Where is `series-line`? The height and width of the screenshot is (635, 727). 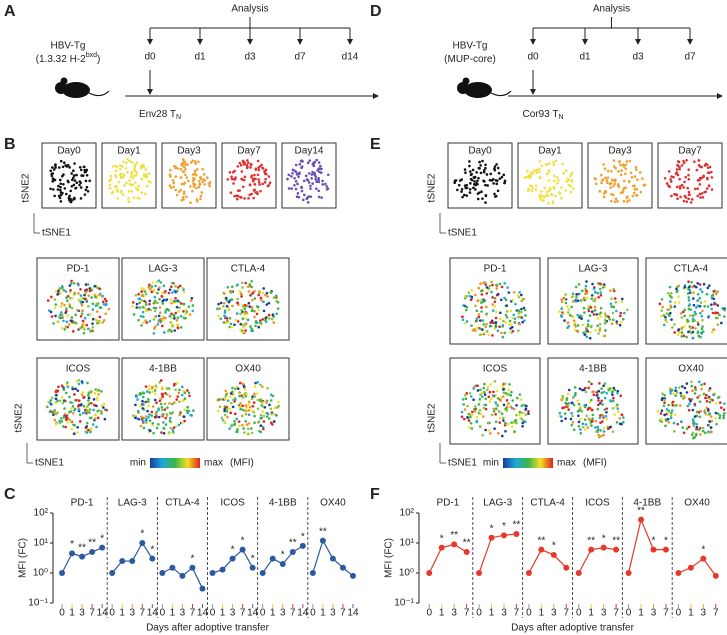
series-line is located at coordinates (696, 567).